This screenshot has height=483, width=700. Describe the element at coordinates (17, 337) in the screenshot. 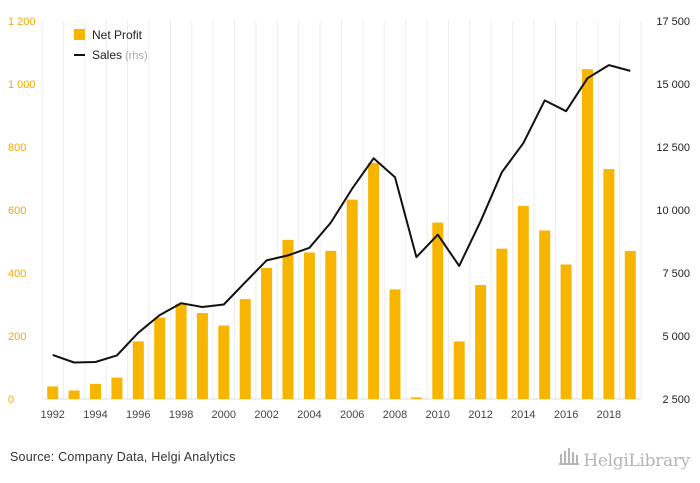

I see `left-axis-tick-label: 200` at that location.